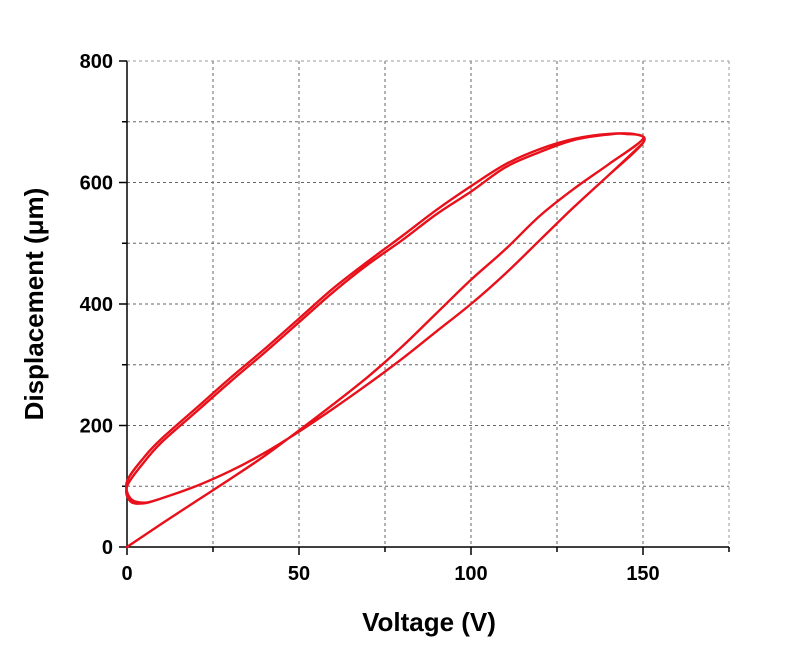 The width and height of the screenshot is (785, 645). I want to click on y-tick-label: 0, so click(107, 548).